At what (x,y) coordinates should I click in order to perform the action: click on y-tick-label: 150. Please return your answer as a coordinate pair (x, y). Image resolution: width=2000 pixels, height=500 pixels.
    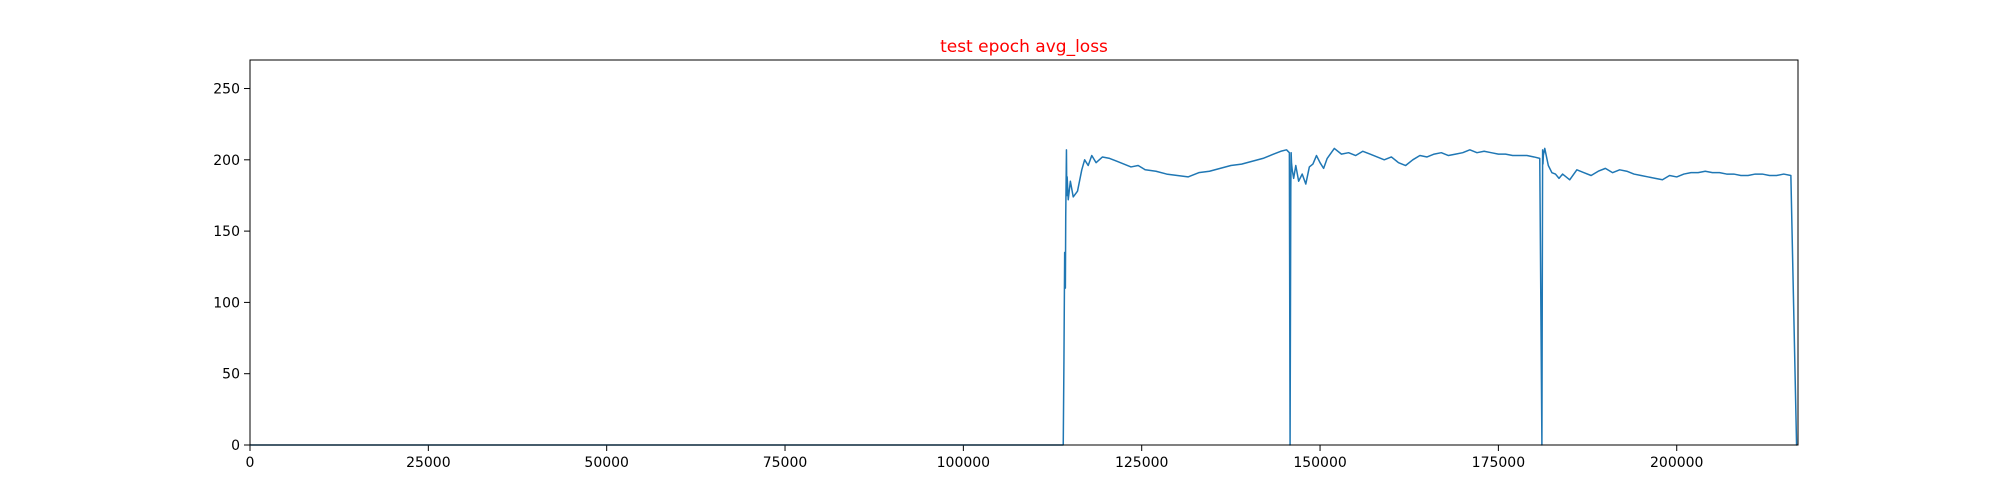
    Looking at the image, I should click on (226, 232).